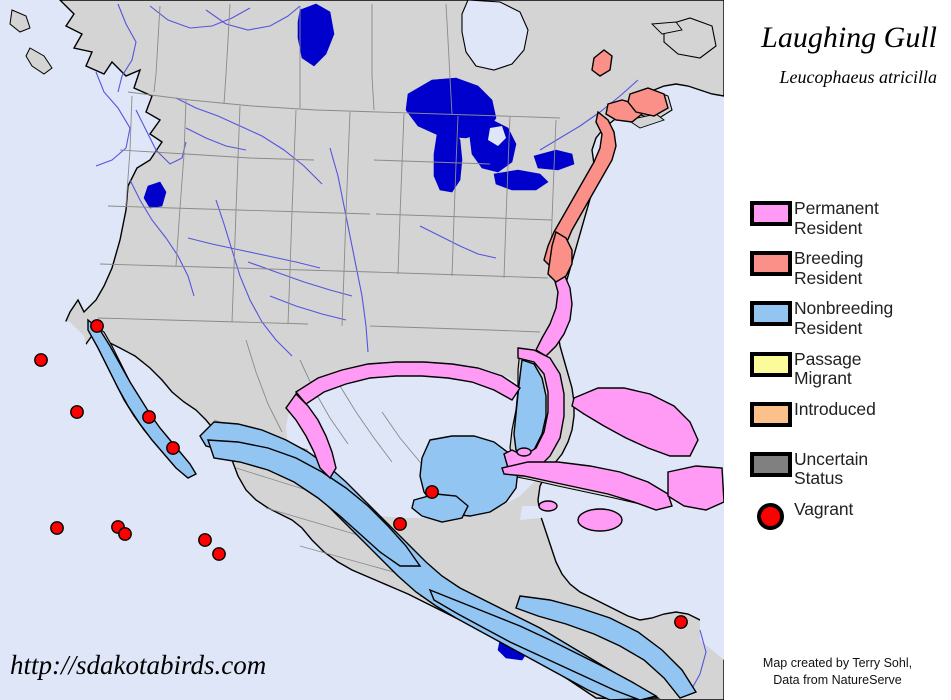 This screenshot has height=700, width=951. Describe the element at coordinates (308, 308) in the screenshot. I see `river-red` at that location.